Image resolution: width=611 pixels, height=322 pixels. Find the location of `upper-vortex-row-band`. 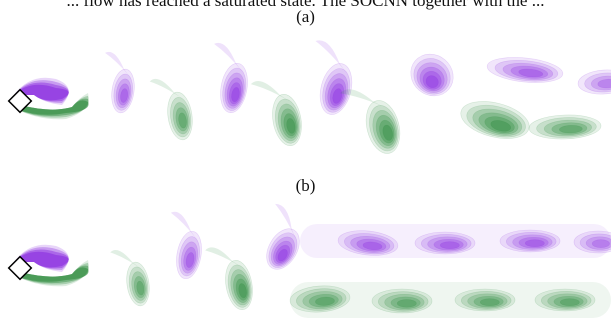

upper-vortex-row-band is located at coordinates (455, 241).